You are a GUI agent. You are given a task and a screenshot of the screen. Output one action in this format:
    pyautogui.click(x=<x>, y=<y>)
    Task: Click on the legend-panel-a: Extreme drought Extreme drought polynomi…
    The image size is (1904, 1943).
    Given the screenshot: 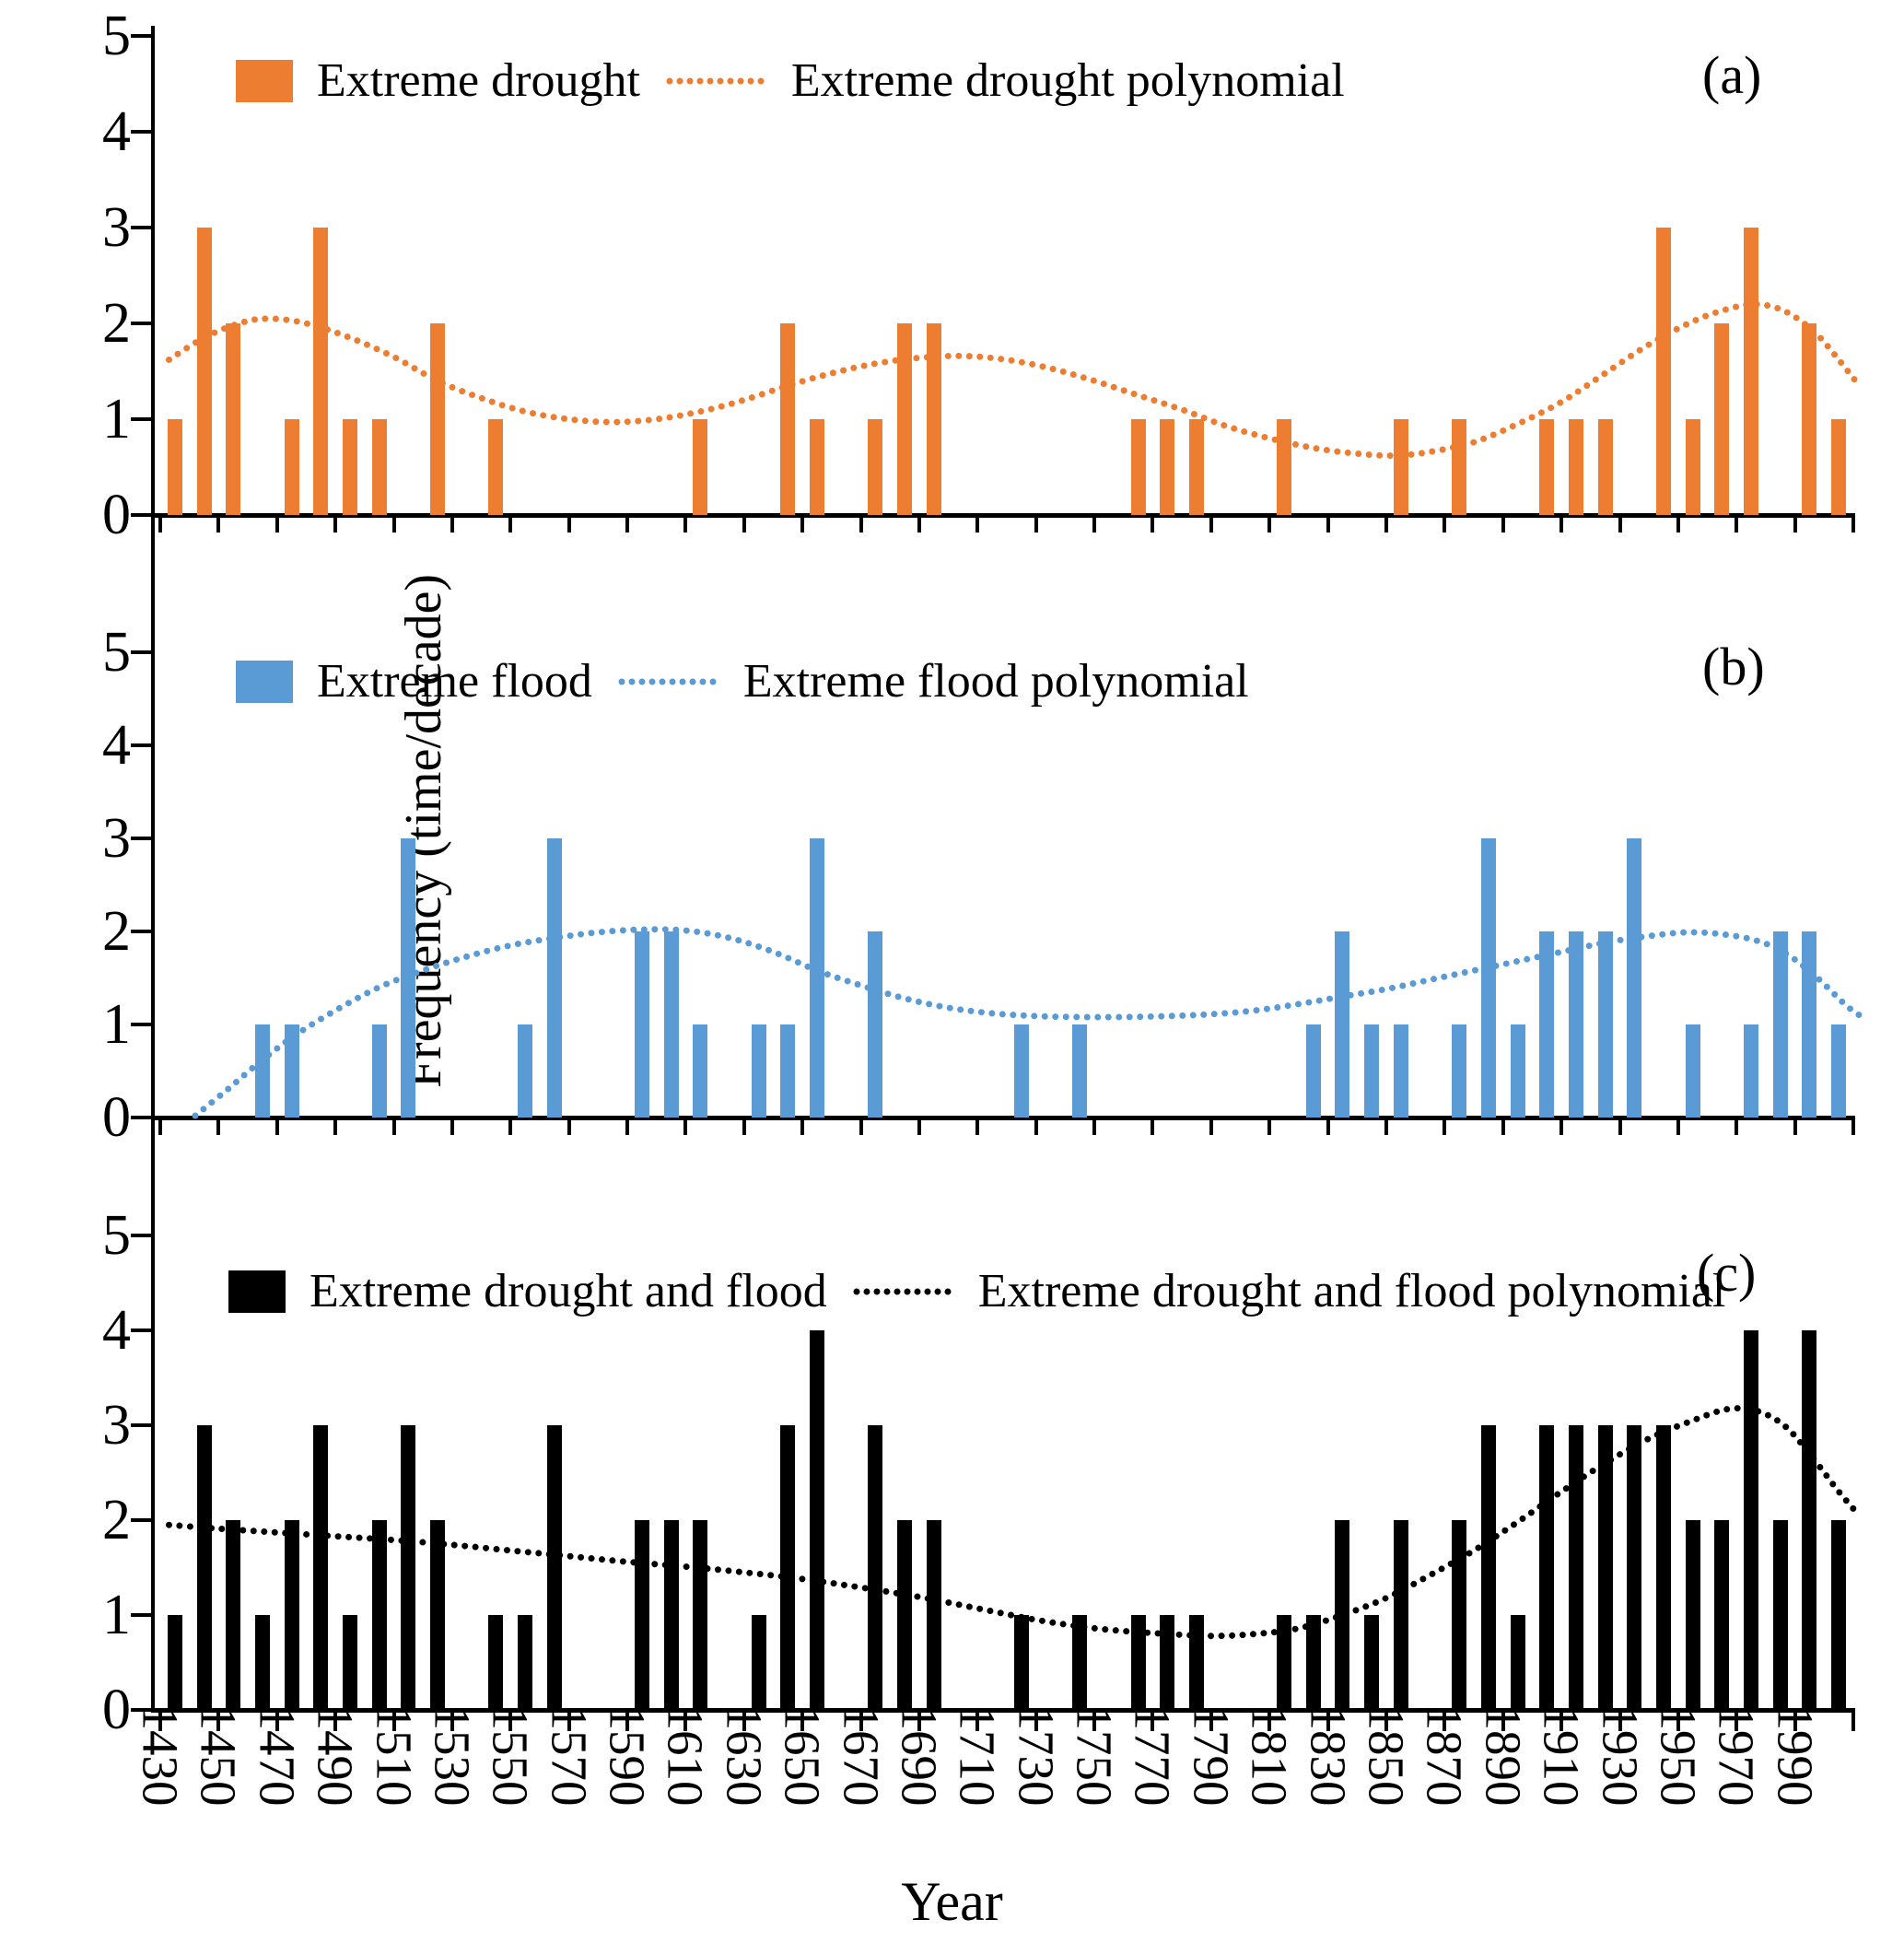 What is the action you would take?
    pyautogui.click(x=790, y=80)
    